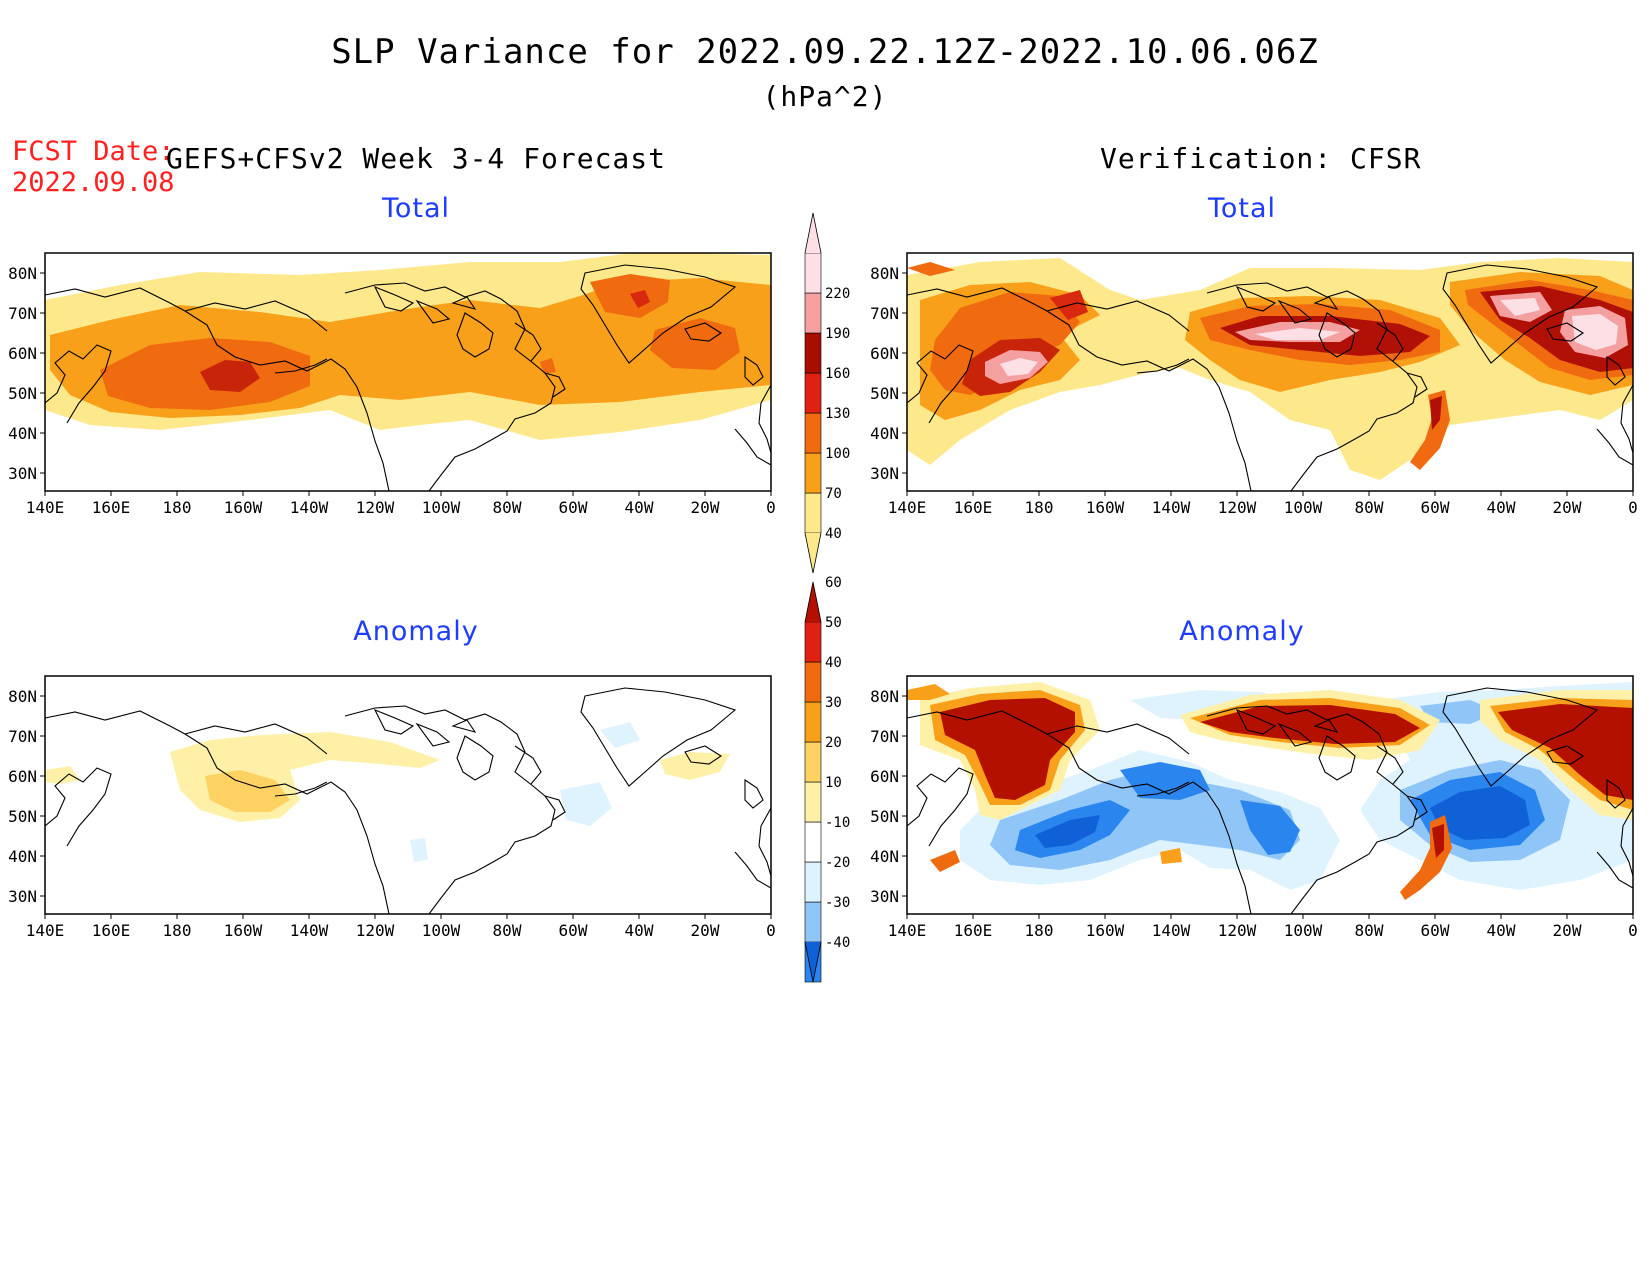 This screenshot has height=1275, width=1650. I want to click on colorbar-label: 10, so click(833, 783).